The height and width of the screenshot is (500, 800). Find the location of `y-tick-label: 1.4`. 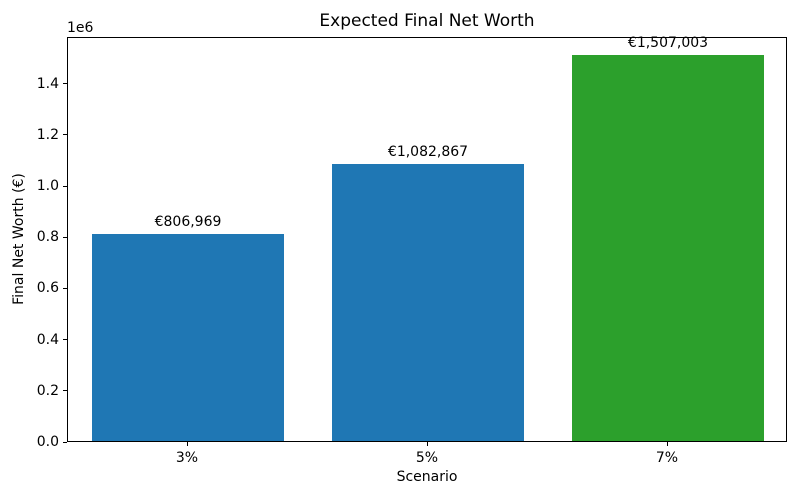

y-tick-label: 1.4 is located at coordinates (47, 83).